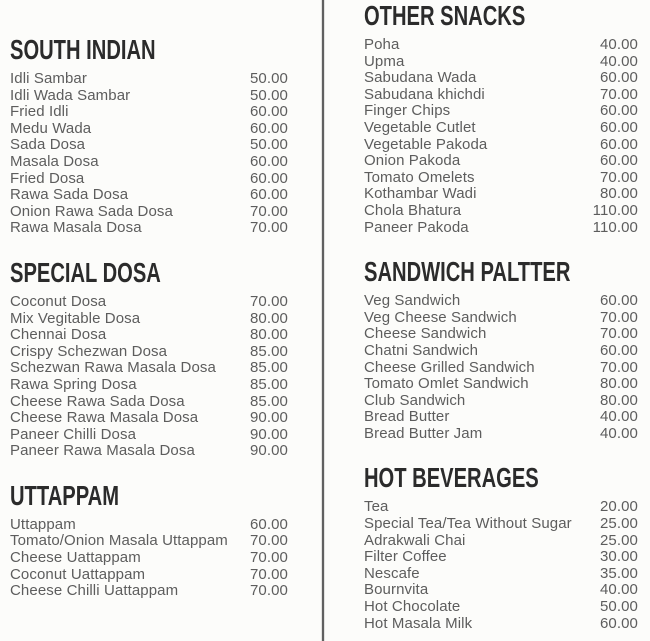 The height and width of the screenshot is (641, 650). Describe the element at coordinates (149, 524) in the screenshot. I see `menu-item-row: Uttappam 60.00` at that location.